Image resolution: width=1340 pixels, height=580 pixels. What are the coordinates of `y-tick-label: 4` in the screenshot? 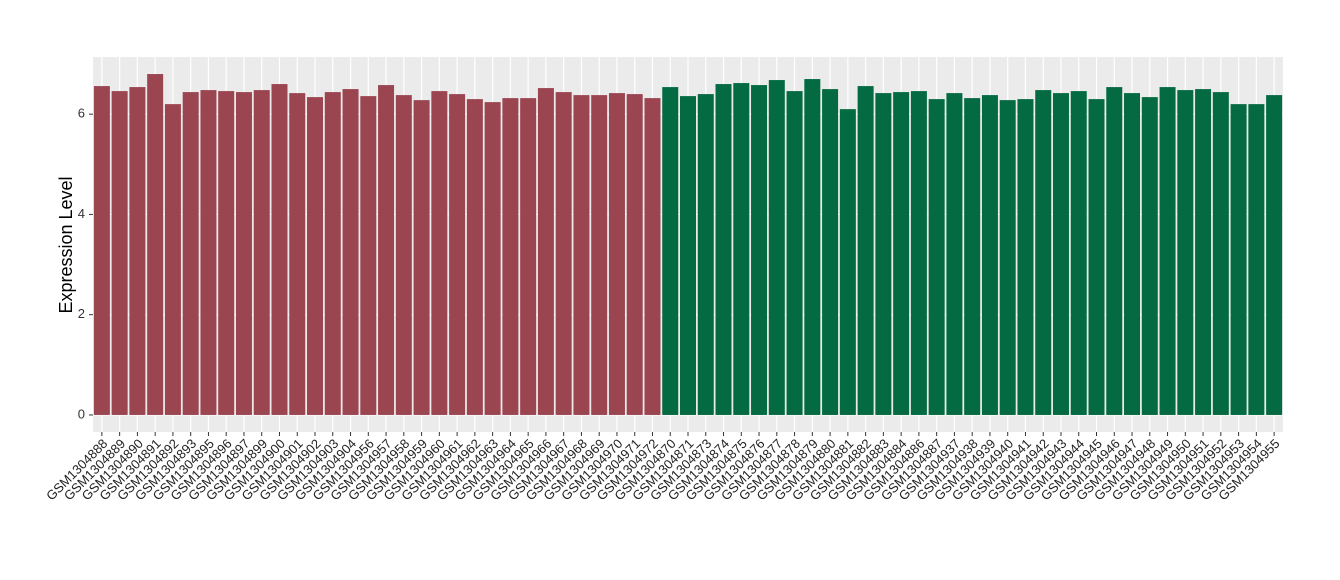 It's located at (81, 213).